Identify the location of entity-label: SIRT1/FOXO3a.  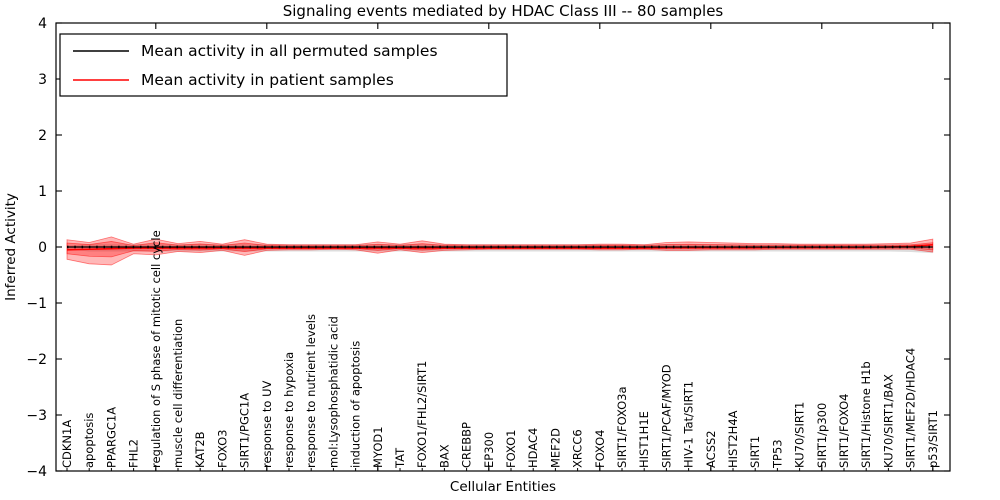
(622, 427).